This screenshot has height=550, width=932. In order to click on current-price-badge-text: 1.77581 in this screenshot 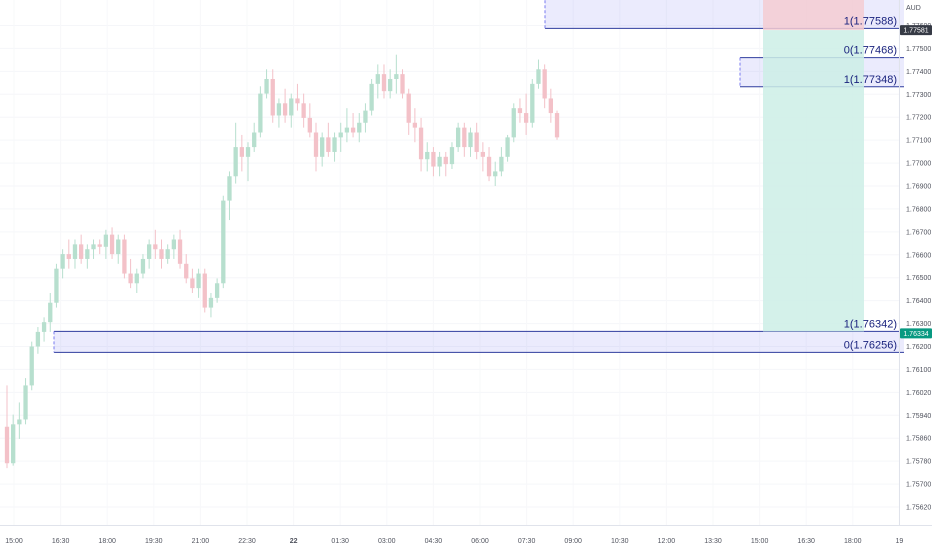, I will do `click(915, 31)`.